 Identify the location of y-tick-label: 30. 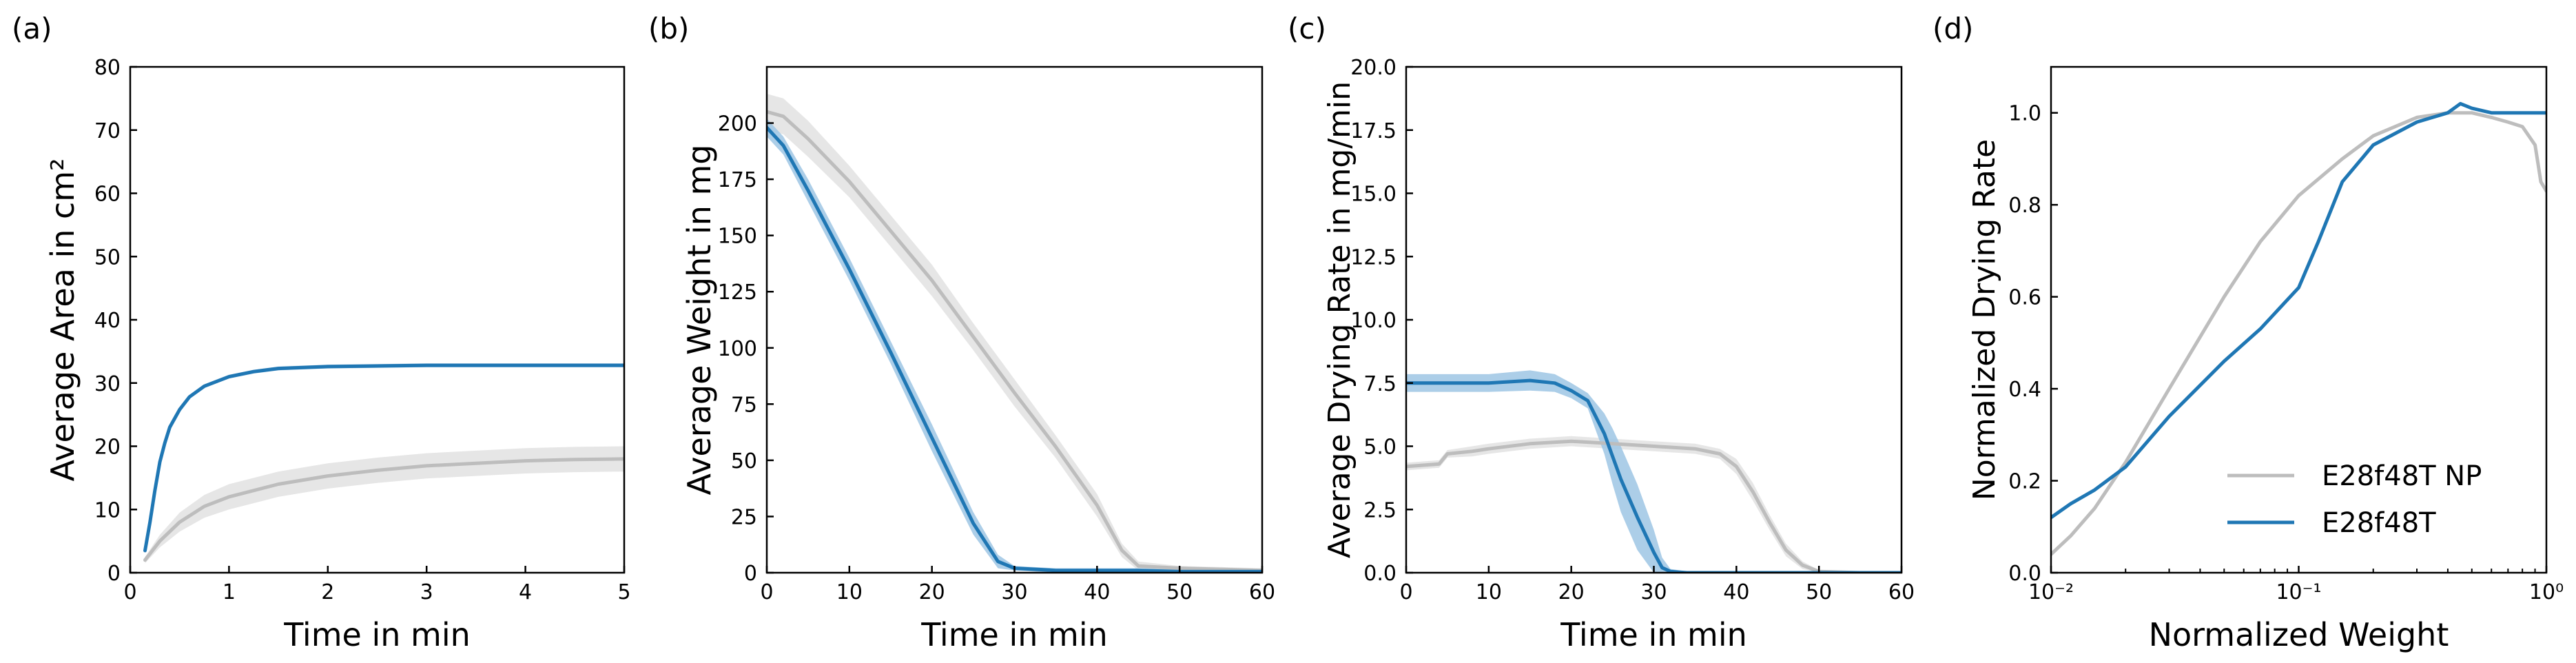
(108, 384).